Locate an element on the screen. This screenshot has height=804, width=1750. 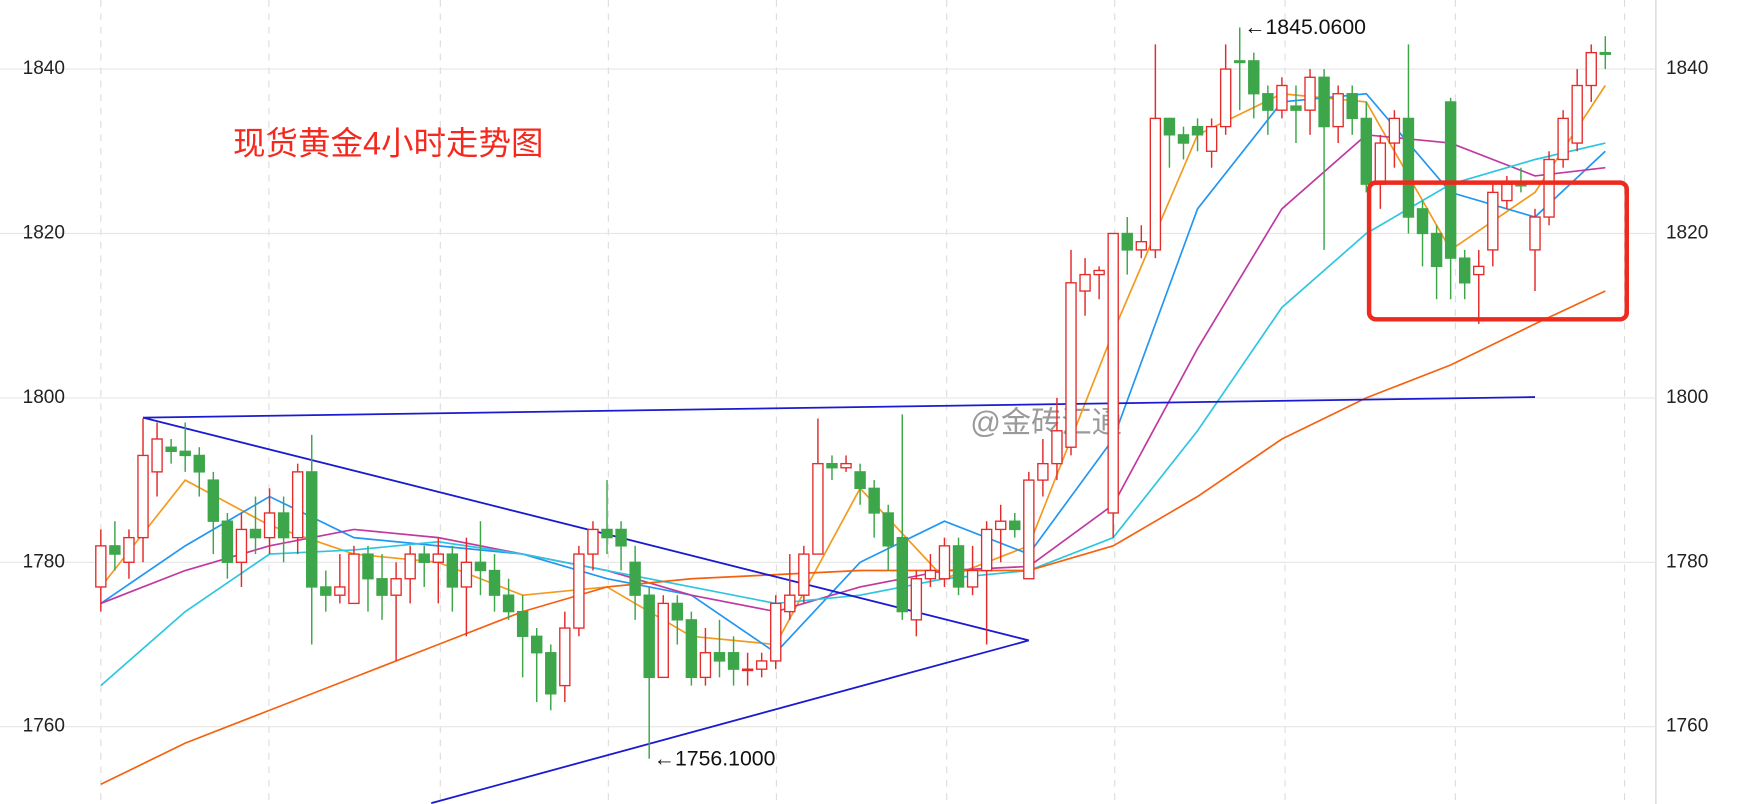
chart-title: 现货黄金4小时走势图 is located at coordinates (388, 144).